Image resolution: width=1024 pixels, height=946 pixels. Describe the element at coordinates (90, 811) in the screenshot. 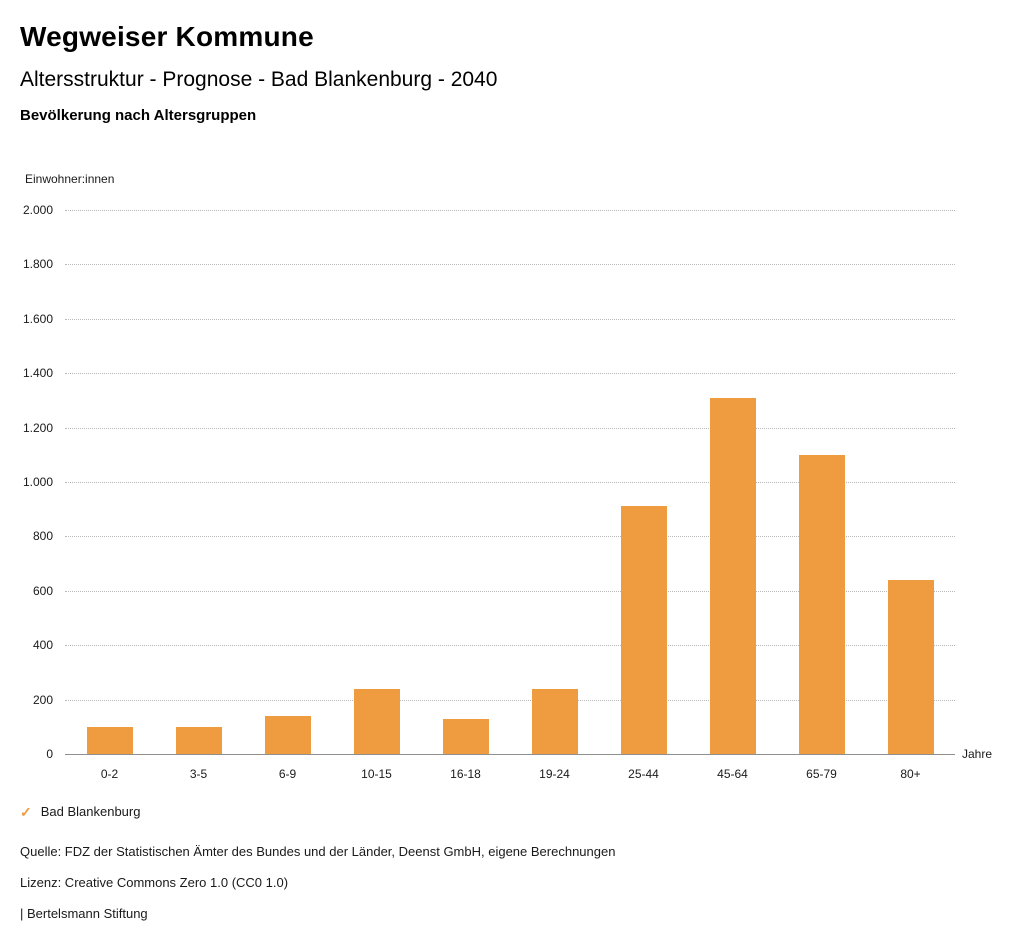

I see `legend-label: Bad Blankenburg` at that location.